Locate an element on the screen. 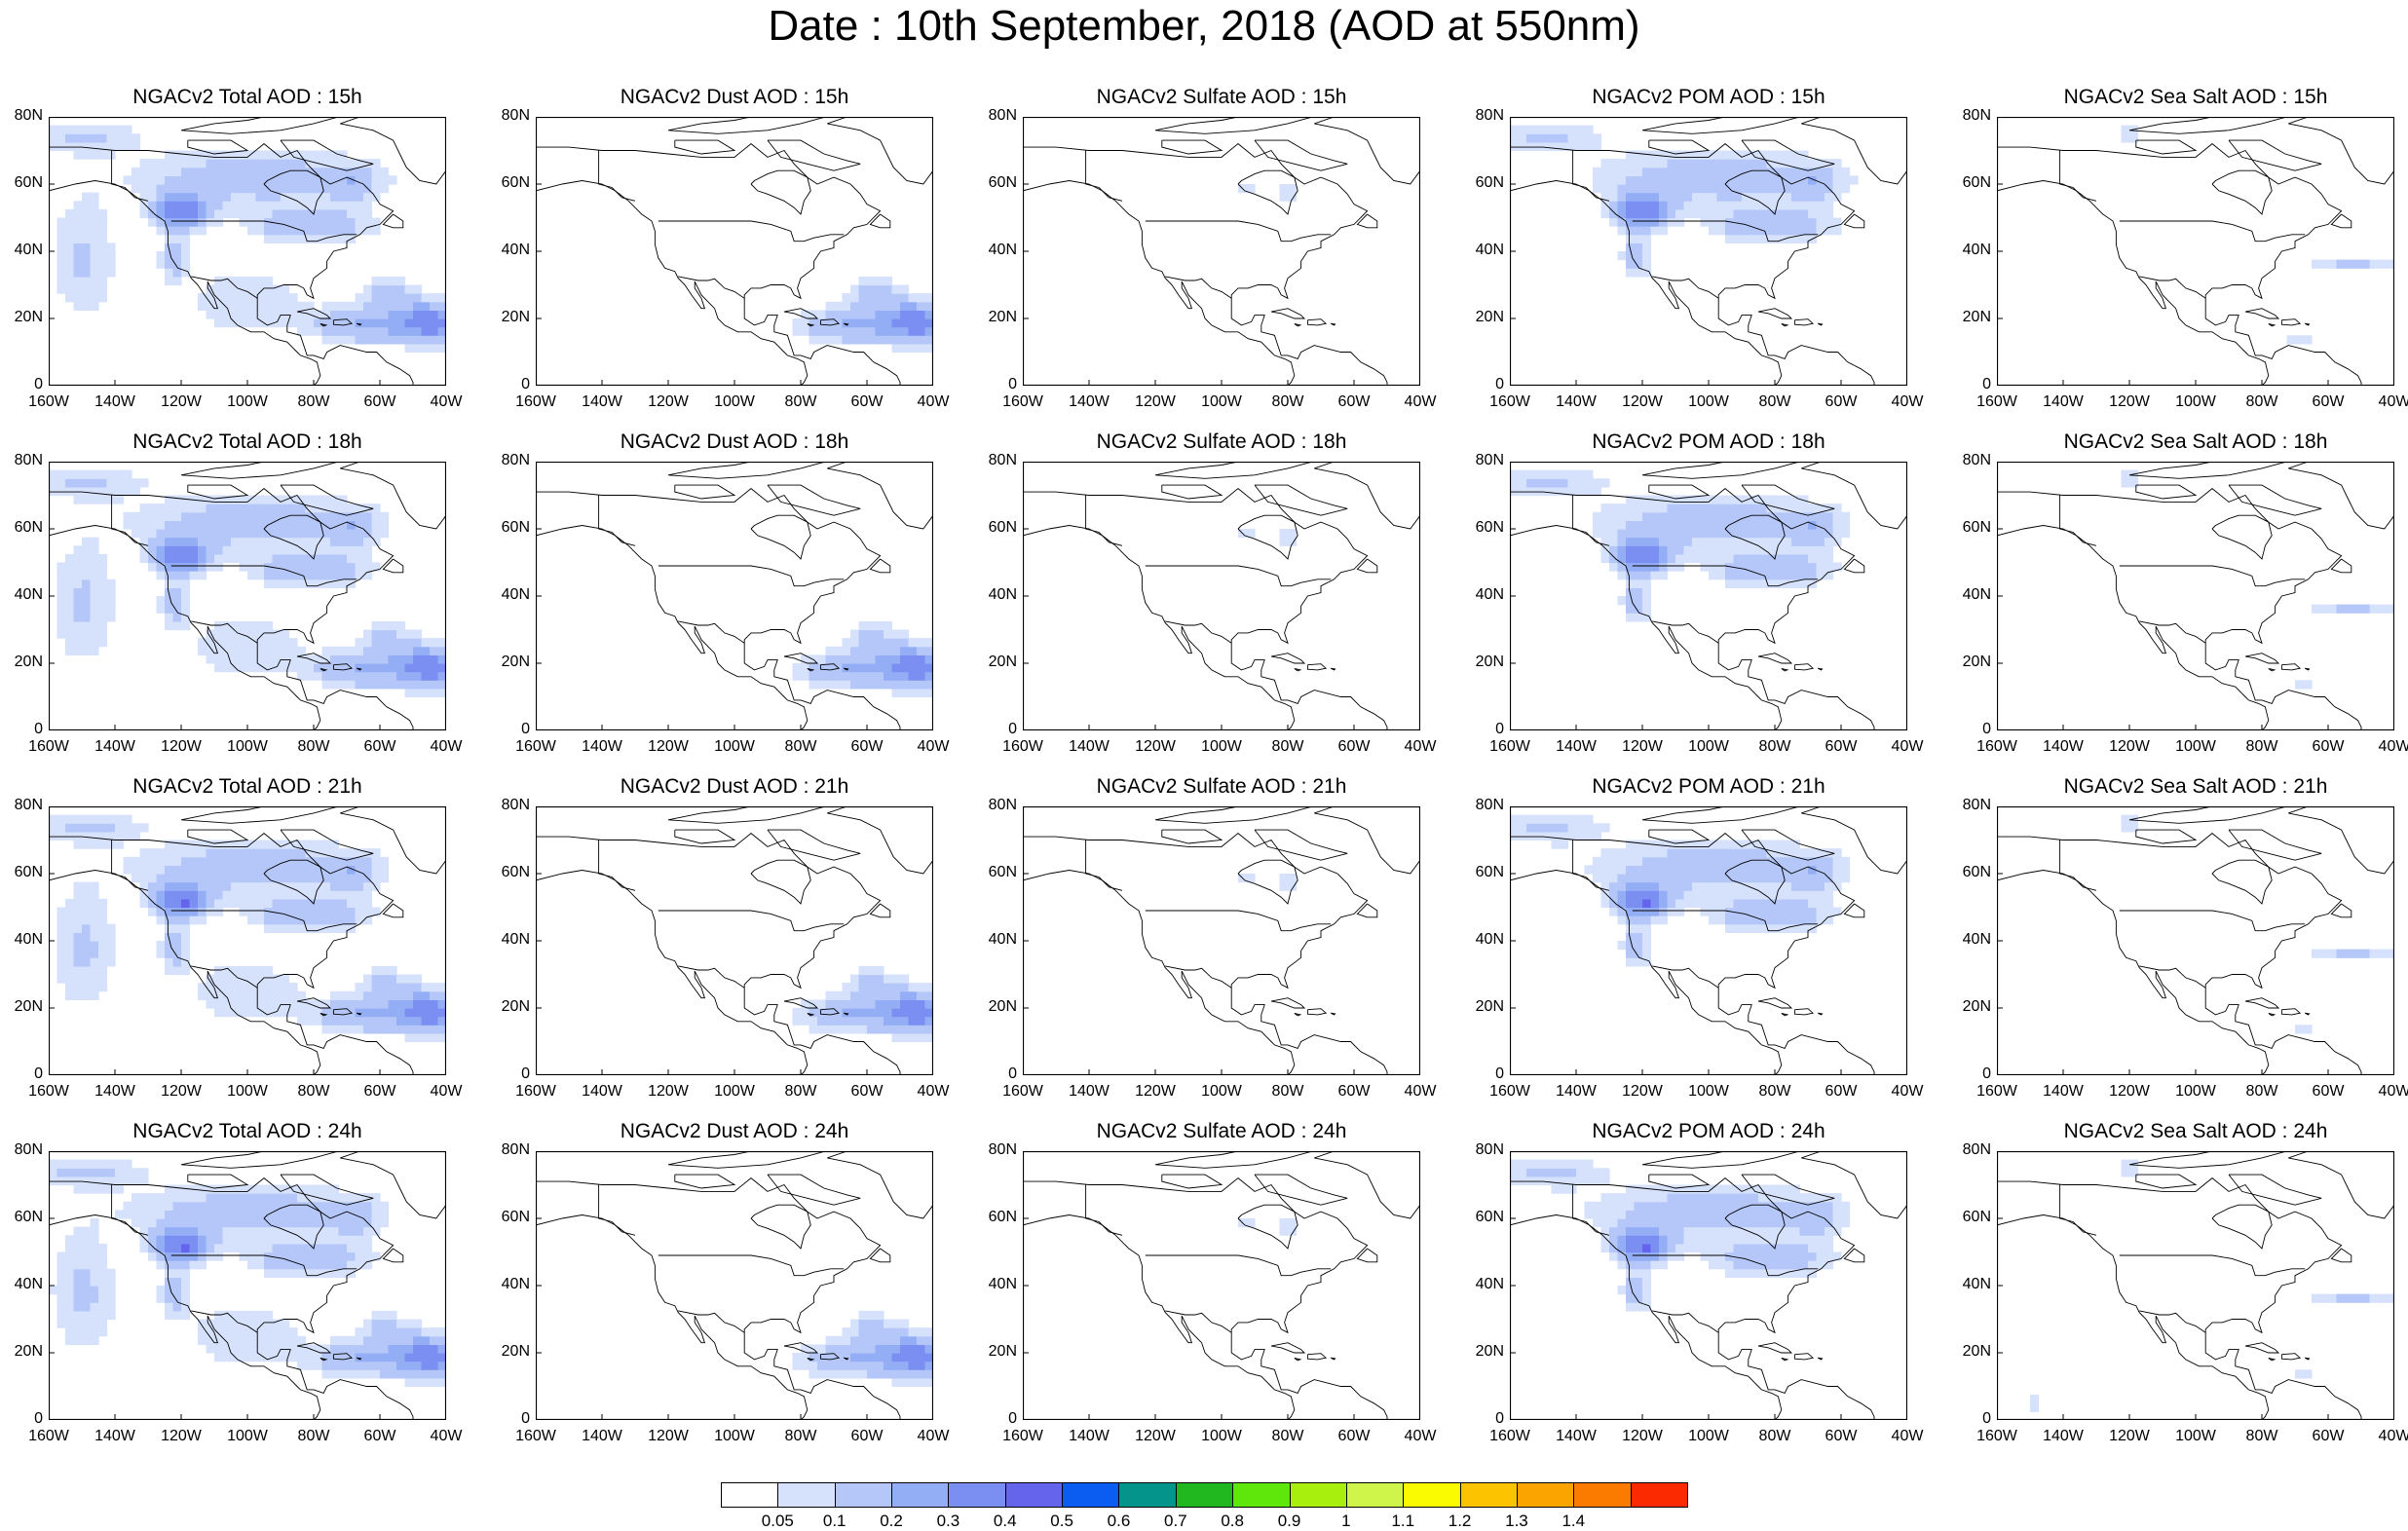  lon-tick-label: 60W is located at coordinates (2328, 746).